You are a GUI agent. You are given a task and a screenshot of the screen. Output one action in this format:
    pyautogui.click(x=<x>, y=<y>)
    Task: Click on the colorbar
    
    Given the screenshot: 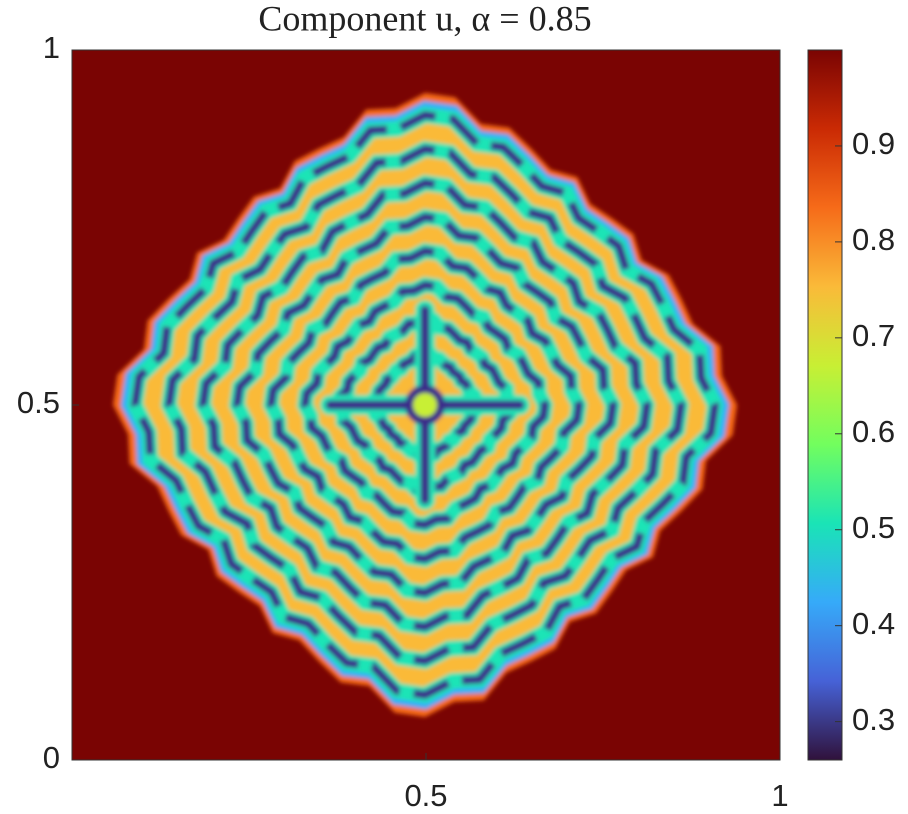 What is the action you would take?
    pyautogui.click(x=825, y=405)
    